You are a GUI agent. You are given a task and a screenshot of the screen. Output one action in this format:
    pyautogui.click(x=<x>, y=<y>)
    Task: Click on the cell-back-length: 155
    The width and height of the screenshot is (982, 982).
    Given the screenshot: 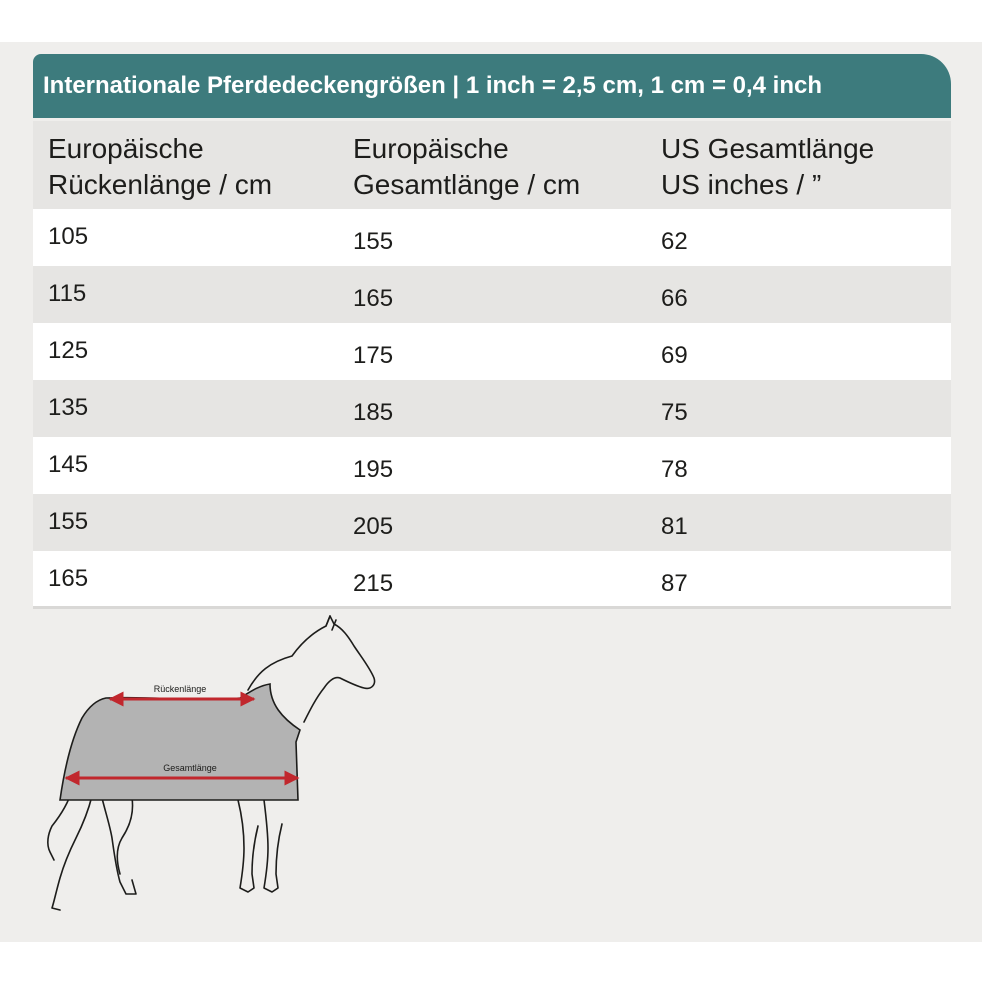 What is the action you would take?
    pyautogui.click(x=68, y=521)
    